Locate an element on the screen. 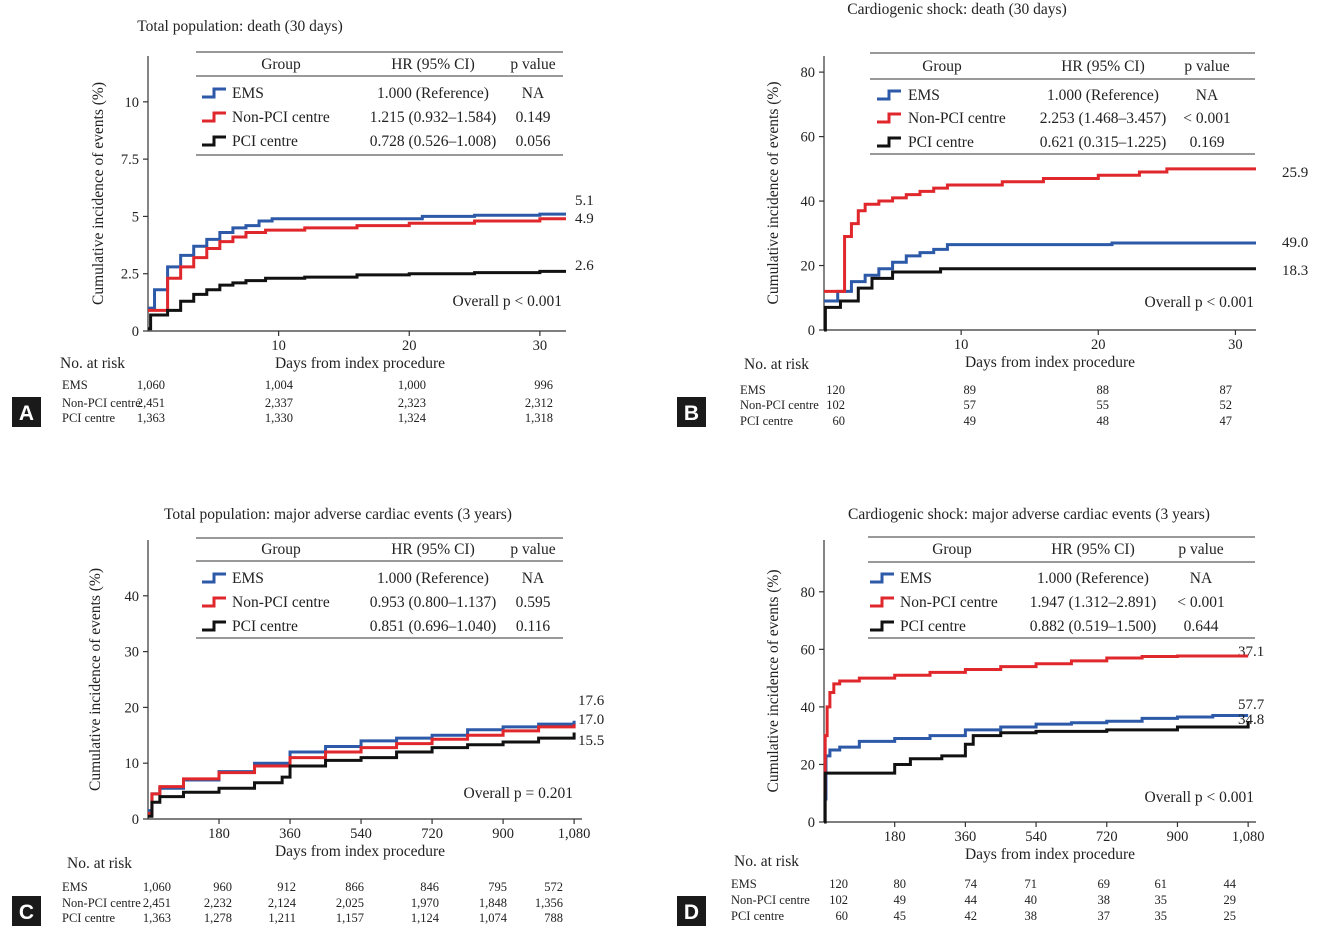  y-tick-label: 40 is located at coordinates (132, 597).